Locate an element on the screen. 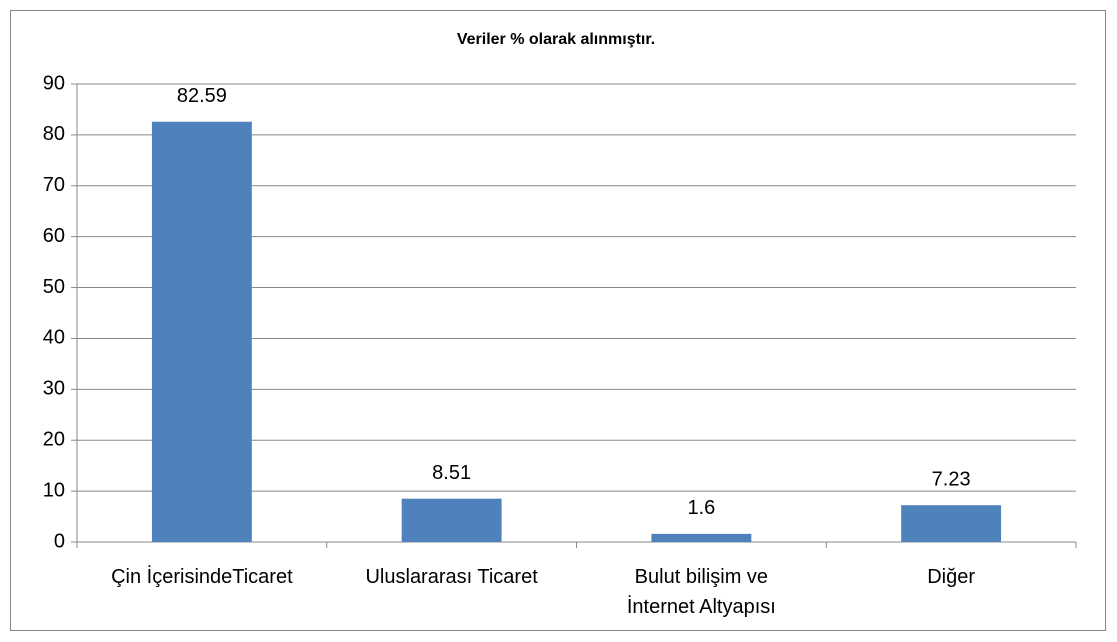 This screenshot has width=1117, height=642. y-tick-label: 0 is located at coordinates (59, 541).